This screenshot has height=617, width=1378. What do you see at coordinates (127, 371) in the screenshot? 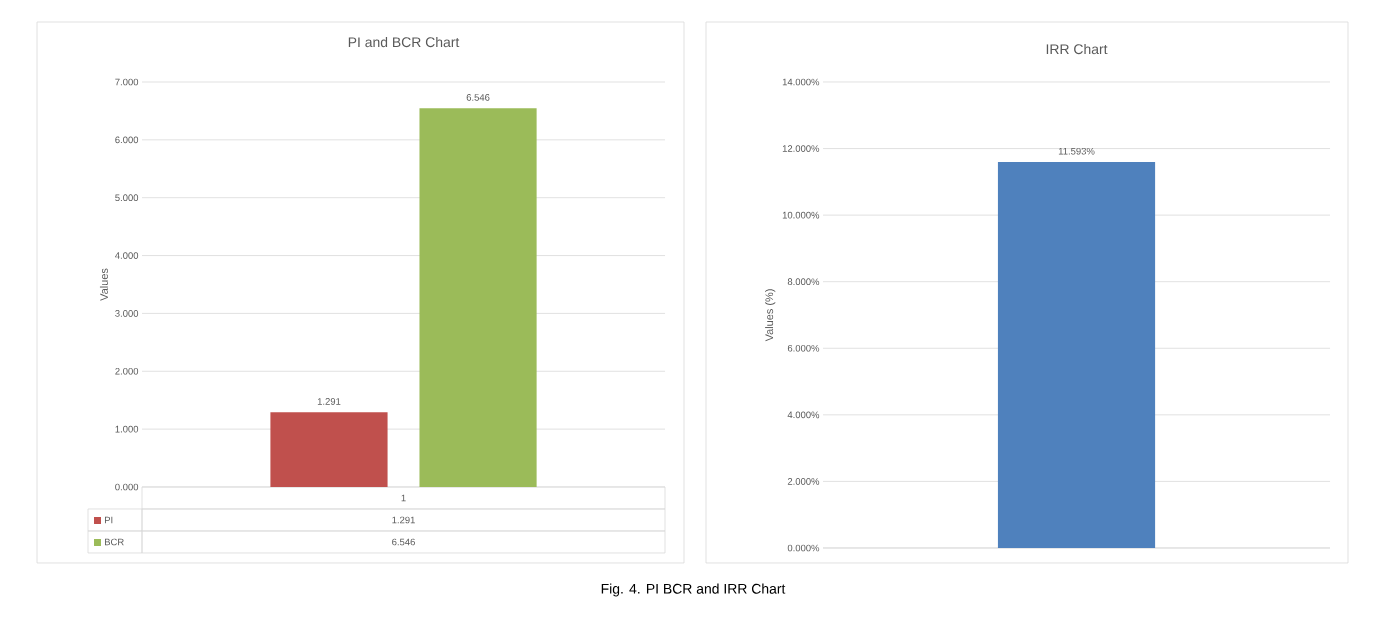
I see `y-tick-label: 2.000` at bounding box center [127, 371].